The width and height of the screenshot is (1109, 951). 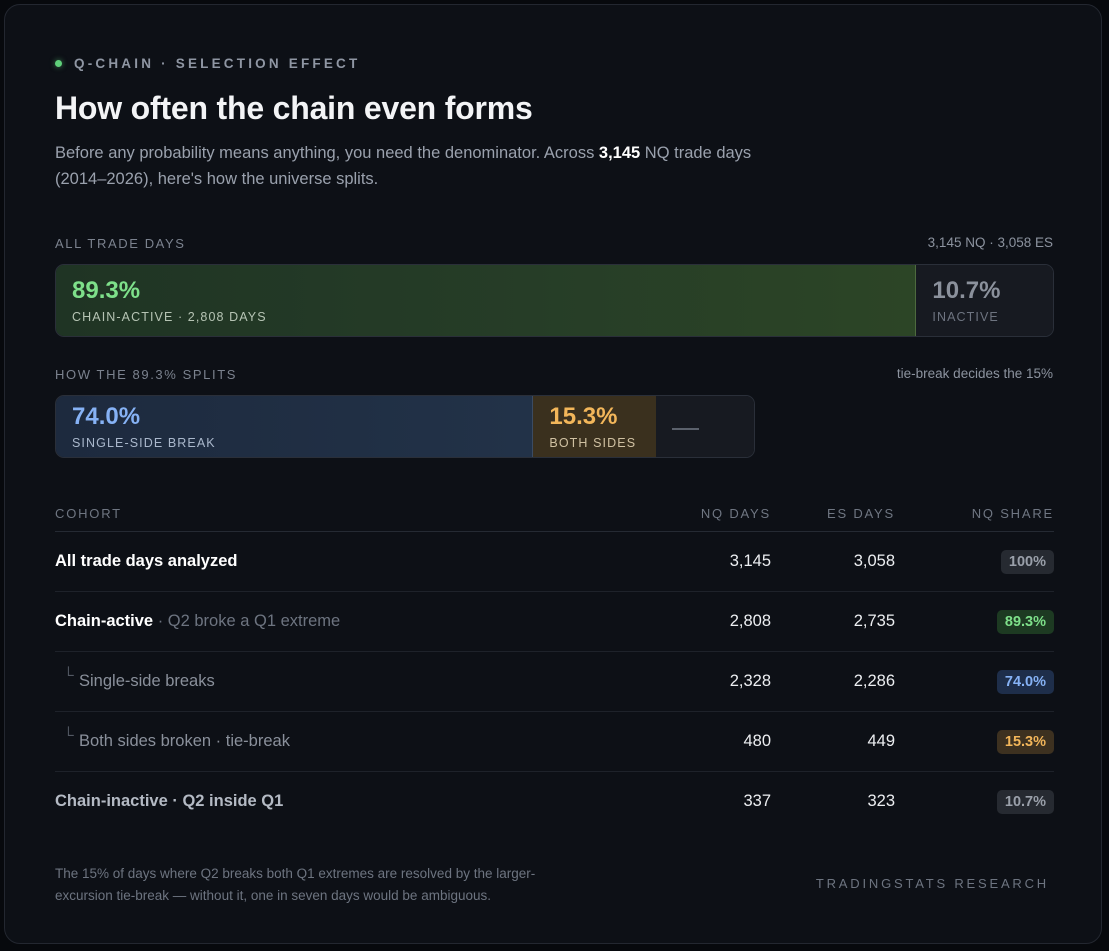 I want to click on cohort-cell: All trade days analyzed, so click(x=353, y=561).